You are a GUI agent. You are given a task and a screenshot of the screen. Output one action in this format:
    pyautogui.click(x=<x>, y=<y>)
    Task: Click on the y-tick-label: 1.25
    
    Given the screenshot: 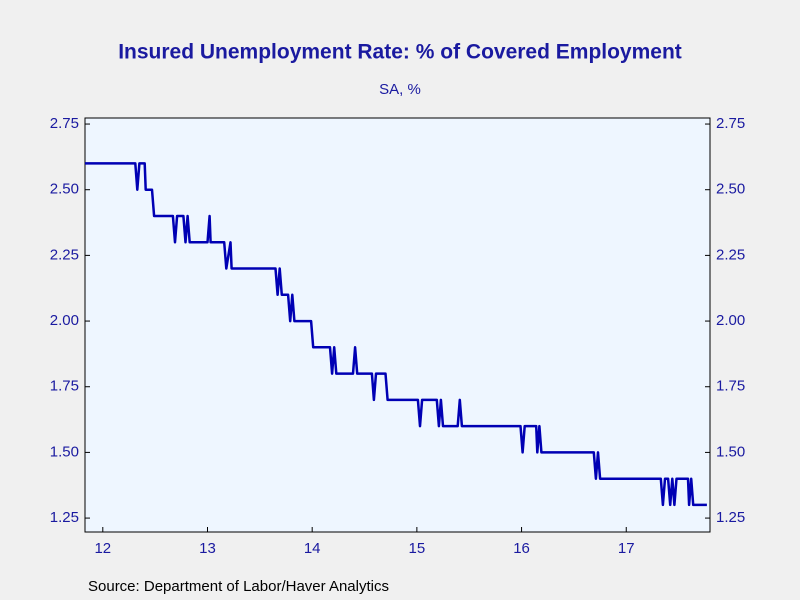 What is the action you would take?
    pyautogui.click(x=64, y=517)
    